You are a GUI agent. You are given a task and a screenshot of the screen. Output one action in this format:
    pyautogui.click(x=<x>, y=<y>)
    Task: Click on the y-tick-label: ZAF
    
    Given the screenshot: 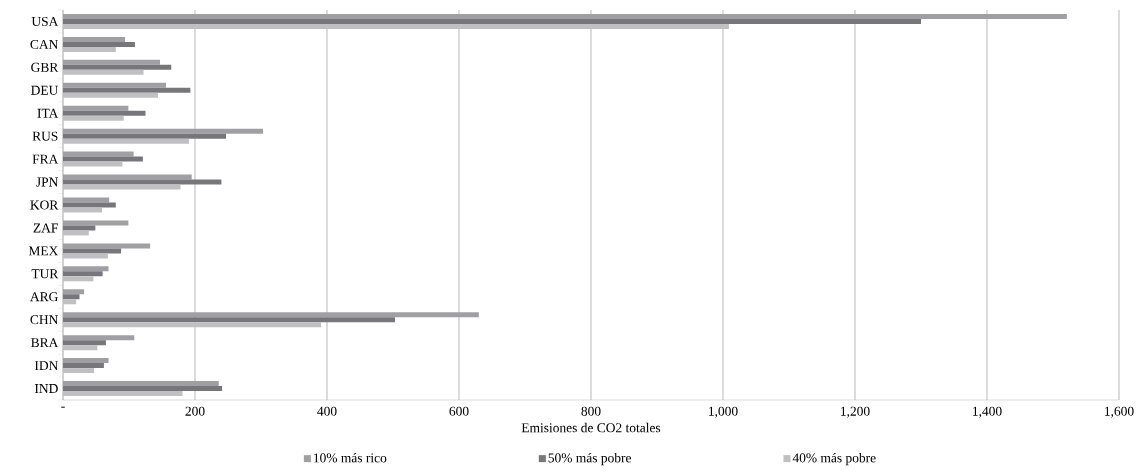 What is the action you would take?
    pyautogui.click(x=45, y=228)
    